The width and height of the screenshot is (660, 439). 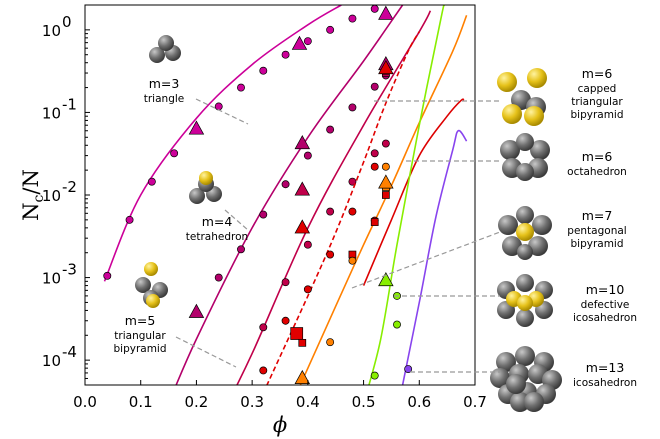 I want to click on y-label-main: N, so click(x=31, y=211).